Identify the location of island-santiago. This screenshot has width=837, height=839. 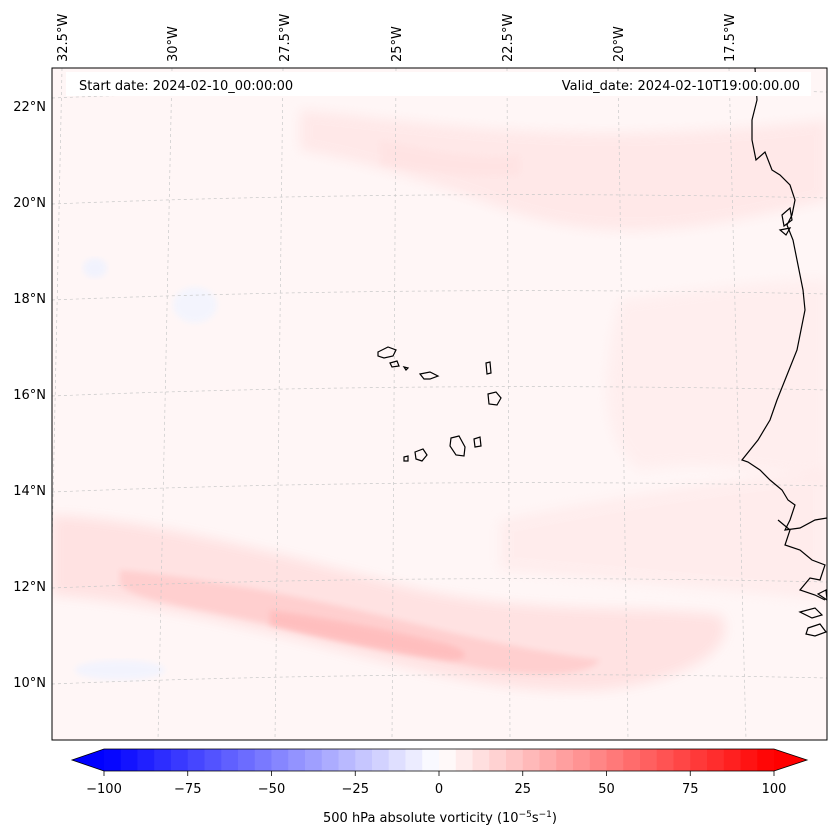
(457, 446).